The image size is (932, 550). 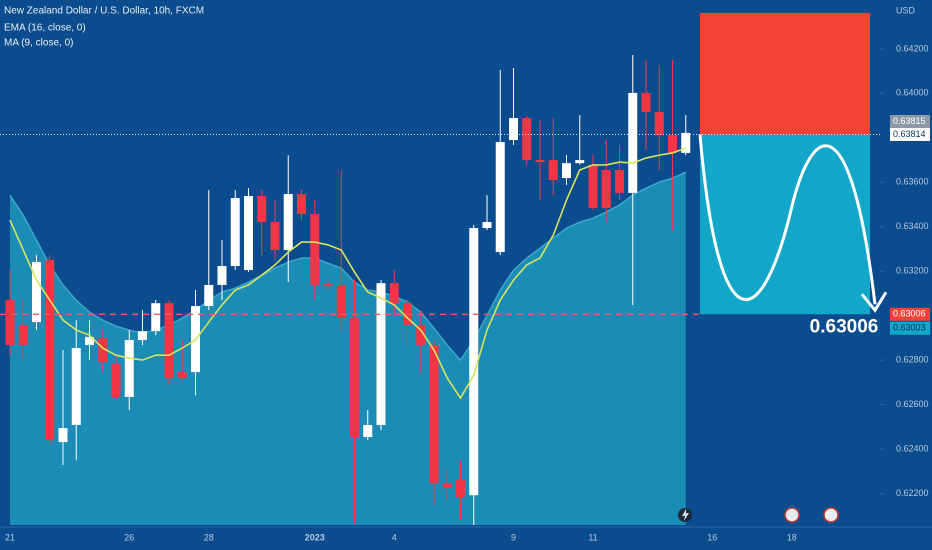 I want to click on x-tick-label: 16, so click(x=712, y=537).